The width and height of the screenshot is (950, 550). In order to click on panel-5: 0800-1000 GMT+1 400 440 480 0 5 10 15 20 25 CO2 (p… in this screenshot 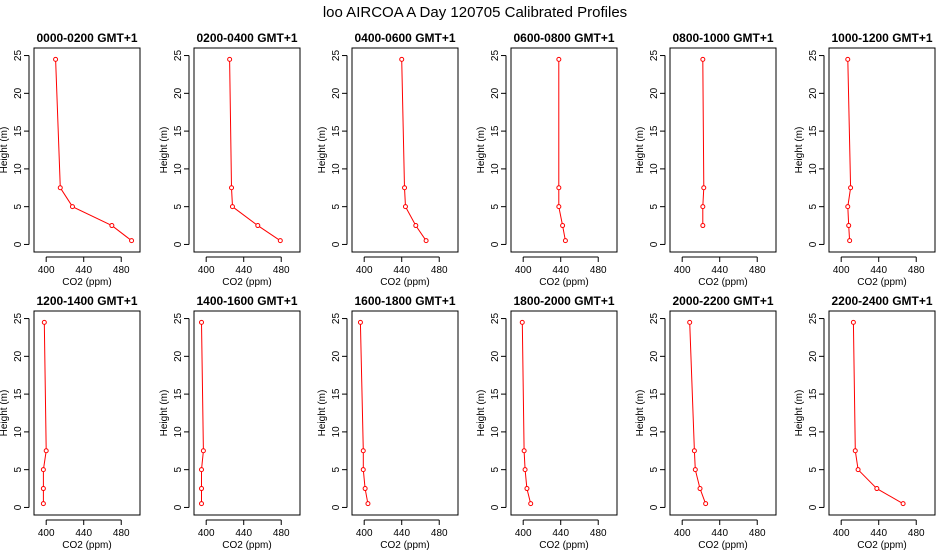, I will do `click(706, 159)`.